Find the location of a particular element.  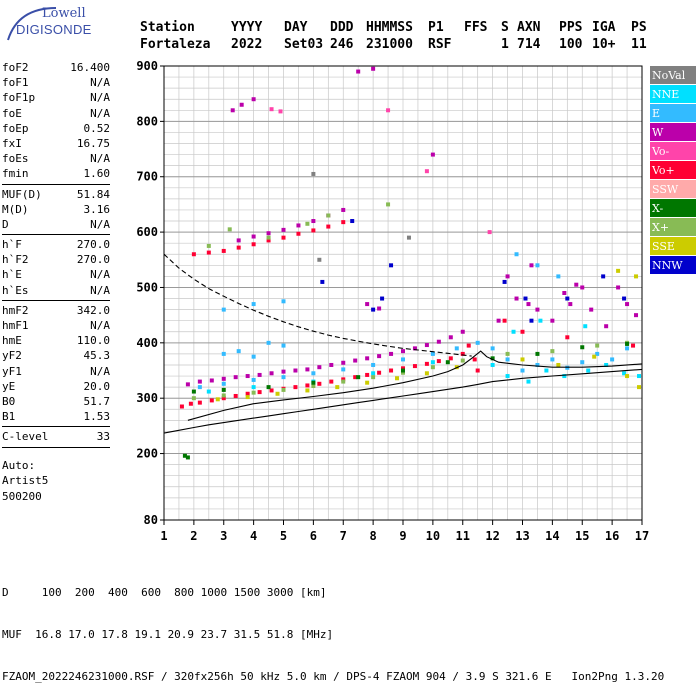

param-name: B0 is located at coordinates (9, 401).